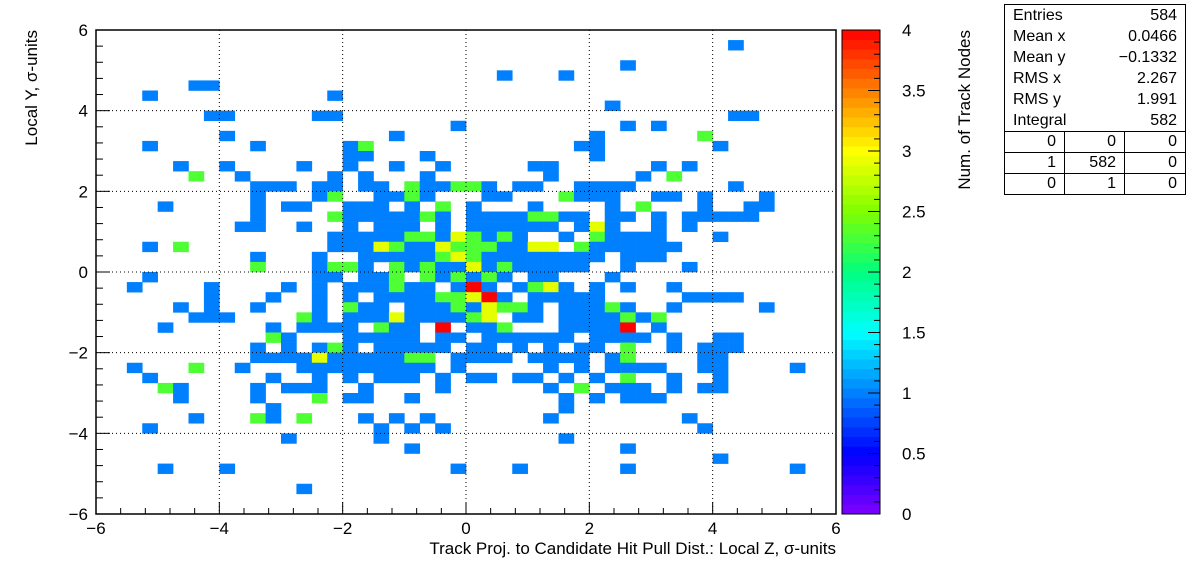  I want to click on stats-grid-cell: 1, so click(1035, 163).